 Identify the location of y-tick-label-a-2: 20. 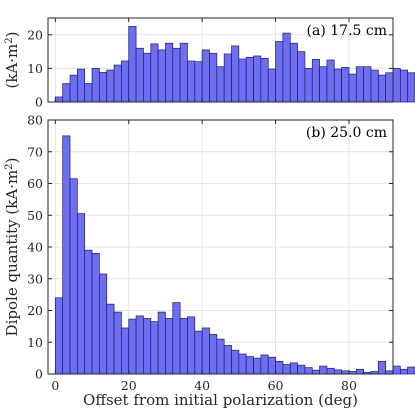
(35, 34).